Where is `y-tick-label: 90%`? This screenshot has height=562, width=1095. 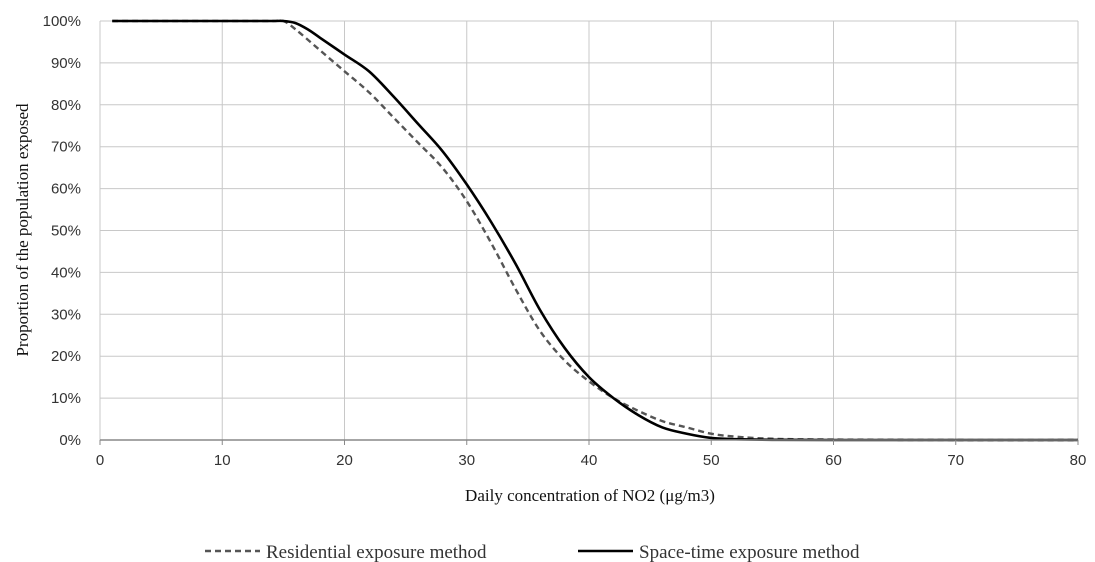 y-tick-label: 90% is located at coordinates (66, 63).